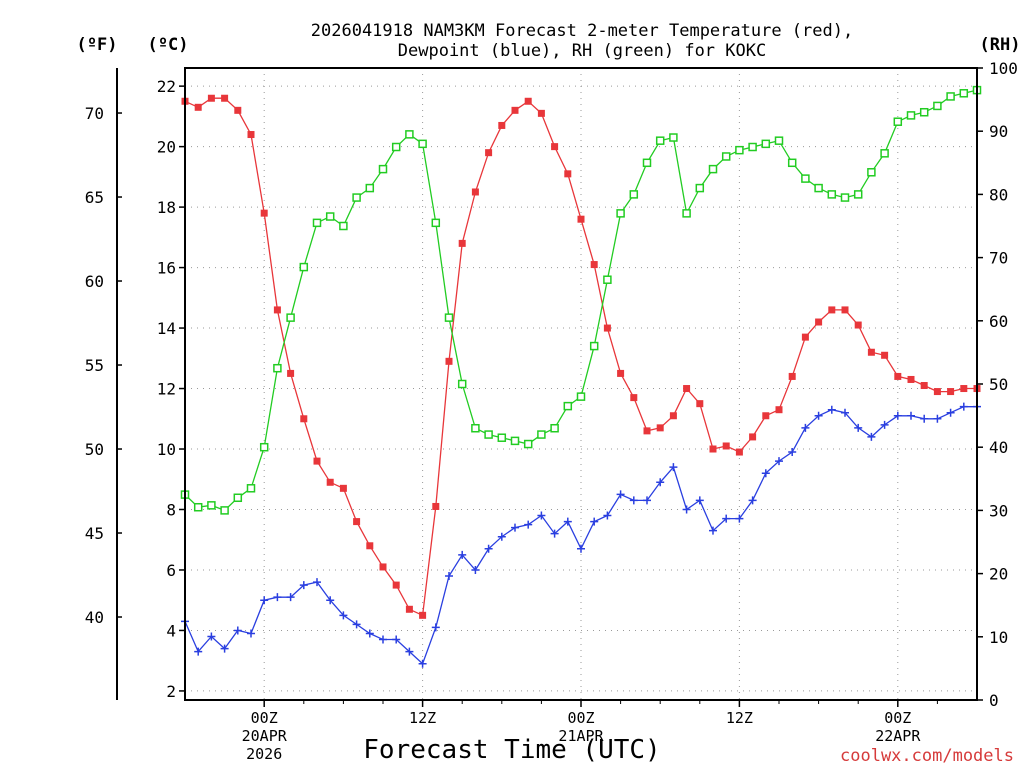  Describe the element at coordinates (581, 736) in the screenshot. I see `time-tick-date: 21APR` at that location.